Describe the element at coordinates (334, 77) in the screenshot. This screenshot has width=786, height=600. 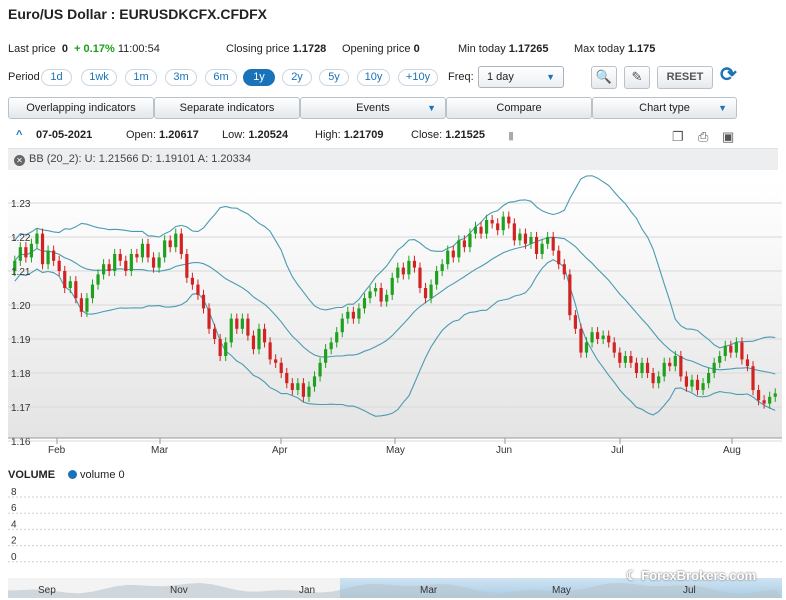
I see `period-5y: 5y` at that location.